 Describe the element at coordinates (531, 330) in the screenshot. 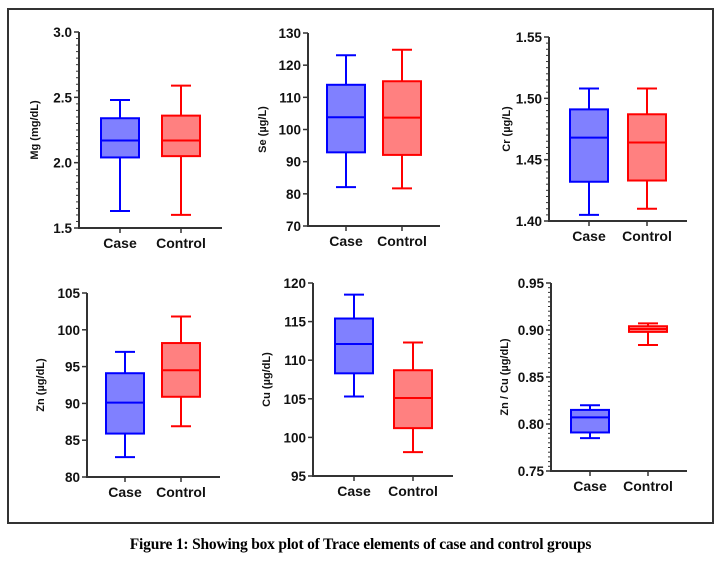

I see `y-tick-label: 0.90` at that location.